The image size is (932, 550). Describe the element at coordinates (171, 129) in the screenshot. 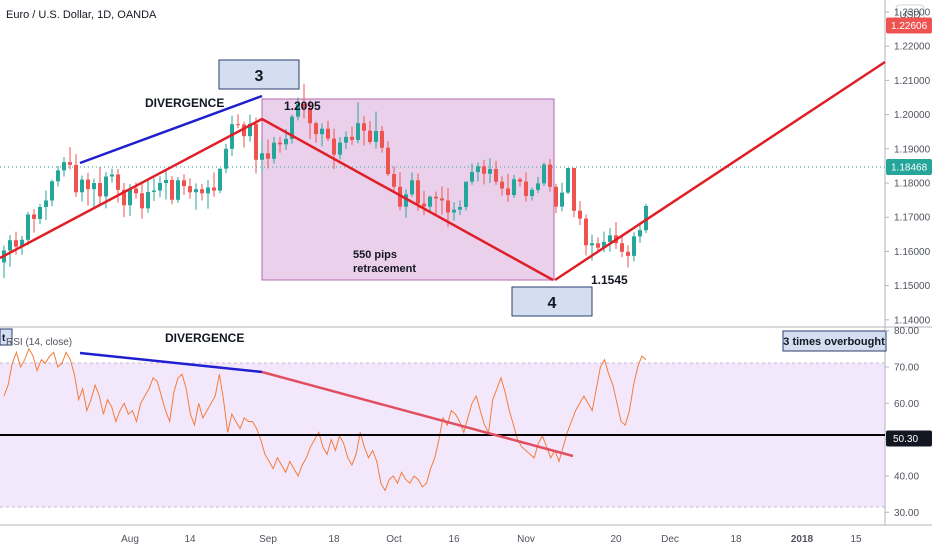

I see `price-divergence-line` at that location.